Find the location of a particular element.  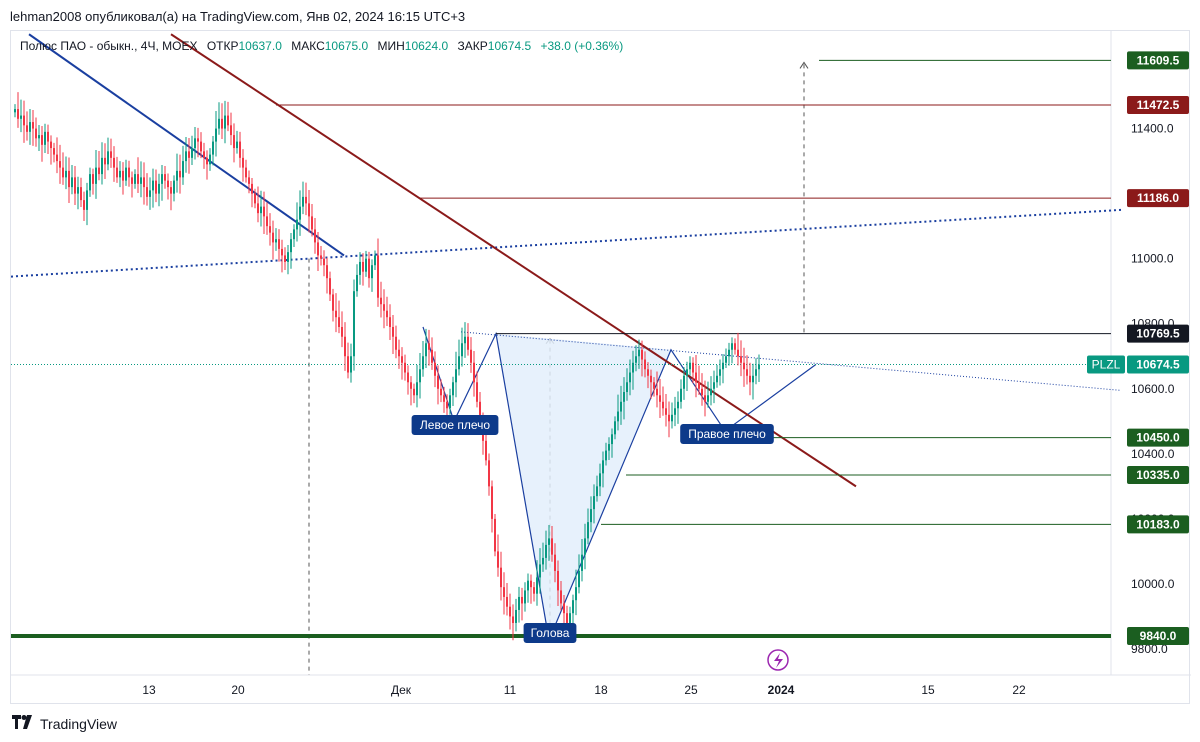

footer-brand: TradingView is located at coordinates (64, 724).